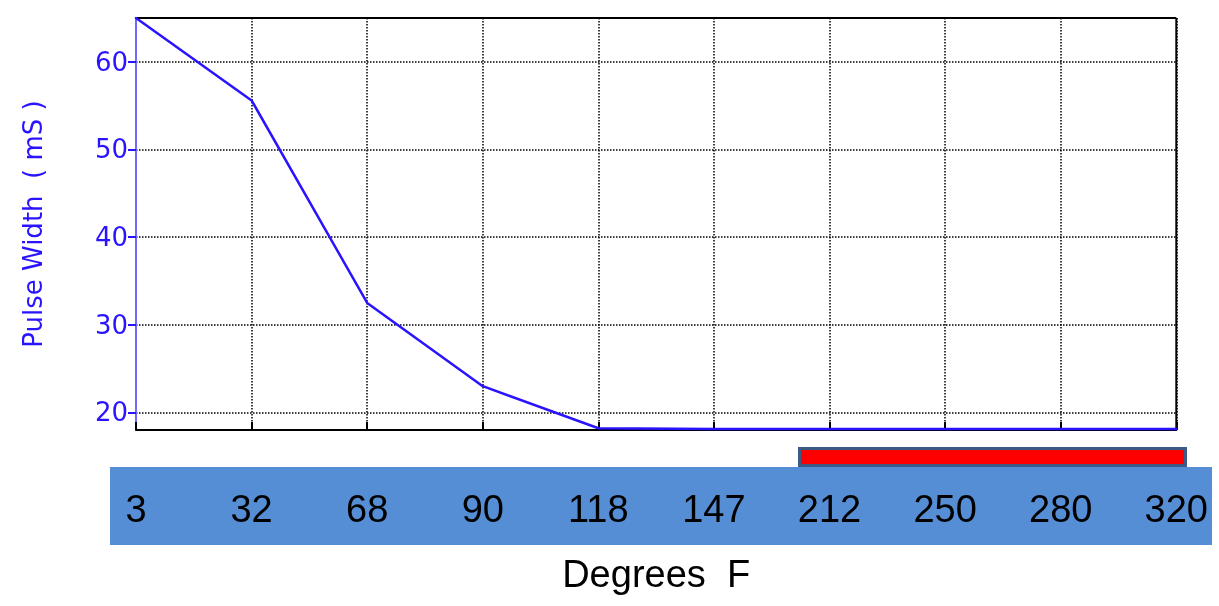 The height and width of the screenshot is (606, 1219). I want to click on x-tick-label: 32, so click(251, 509).